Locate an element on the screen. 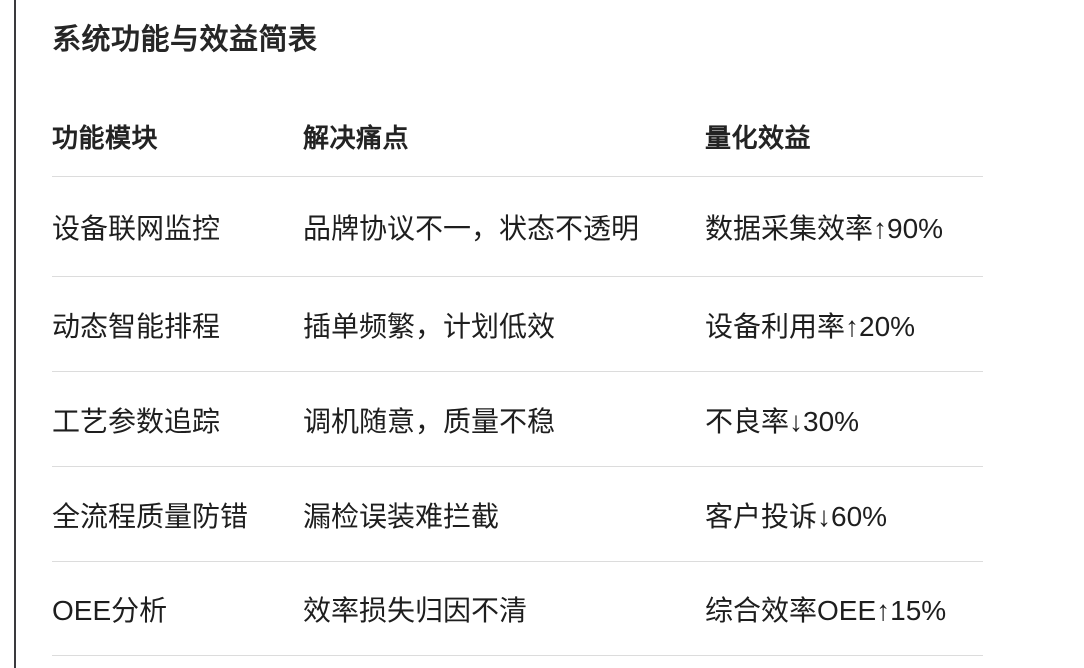  column-header-benefit: 量化效益 is located at coordinates (758, 138).